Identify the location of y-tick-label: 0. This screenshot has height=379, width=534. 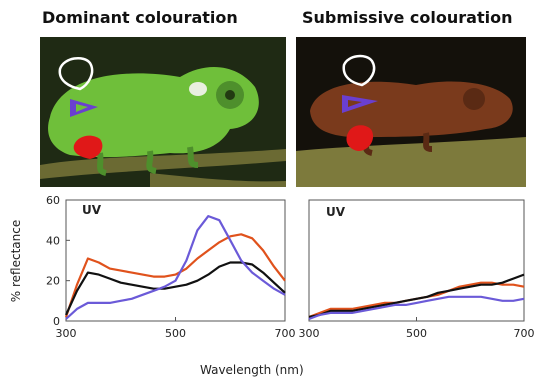
(56, 321).